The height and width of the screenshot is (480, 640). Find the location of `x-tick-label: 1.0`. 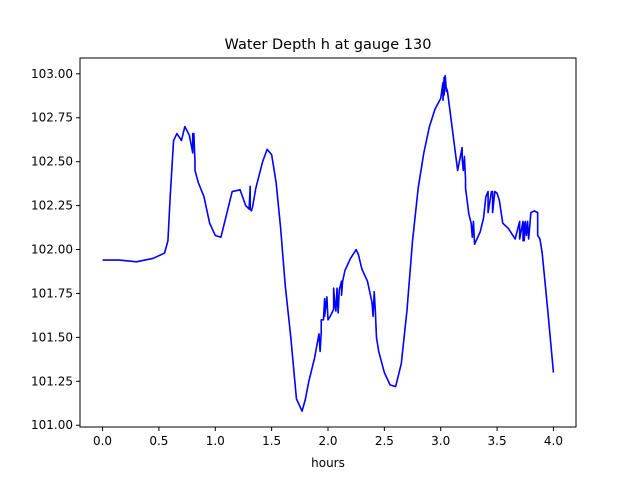

x-tick-label: 1.0 is located at coordinates (215, 441).